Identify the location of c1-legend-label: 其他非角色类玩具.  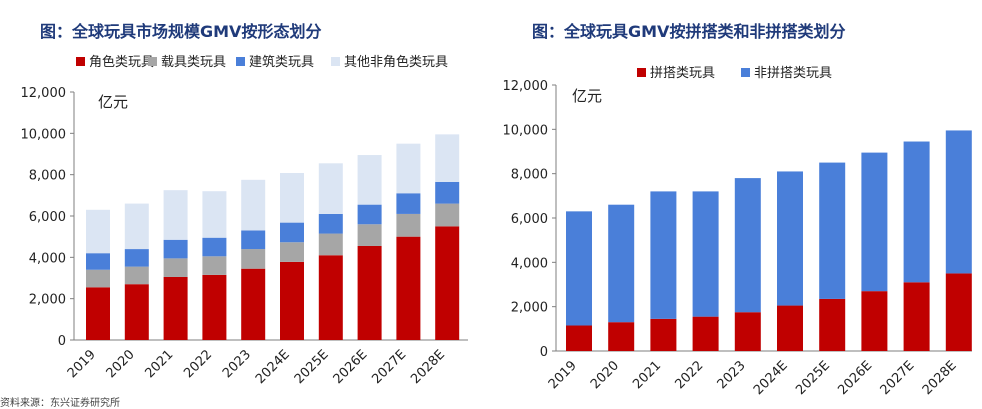
(396, 62).